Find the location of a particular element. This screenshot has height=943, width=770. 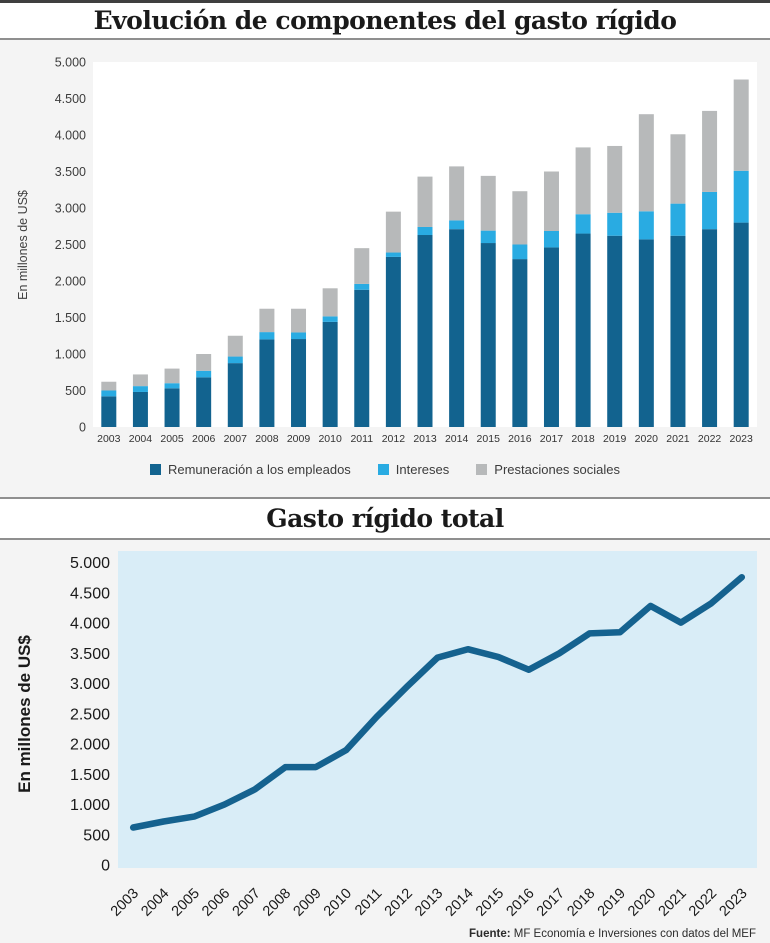

bar-2018 is located at coordinates (583, 287).